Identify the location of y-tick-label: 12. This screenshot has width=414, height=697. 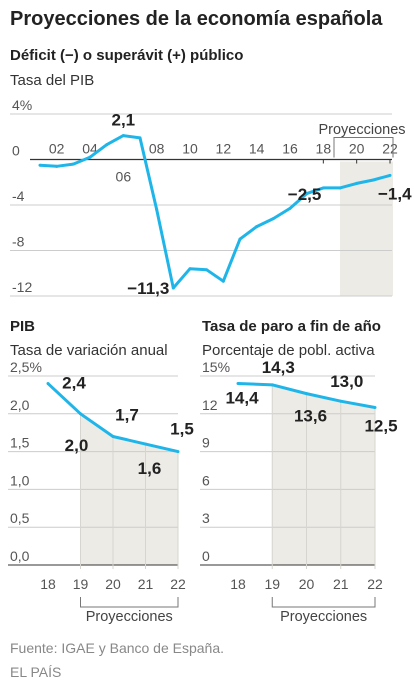
(210, 405).